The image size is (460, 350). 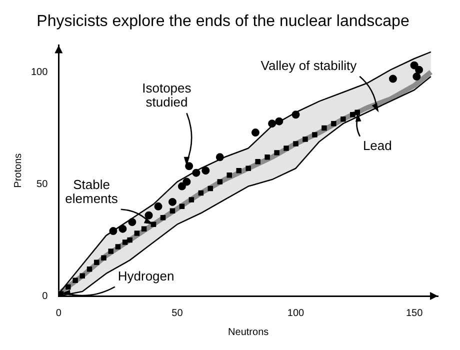 What do you see at coordinates (42, 184) in the screenshot?
I see `y-tick-label: 50` at bounding box center [42, 184].